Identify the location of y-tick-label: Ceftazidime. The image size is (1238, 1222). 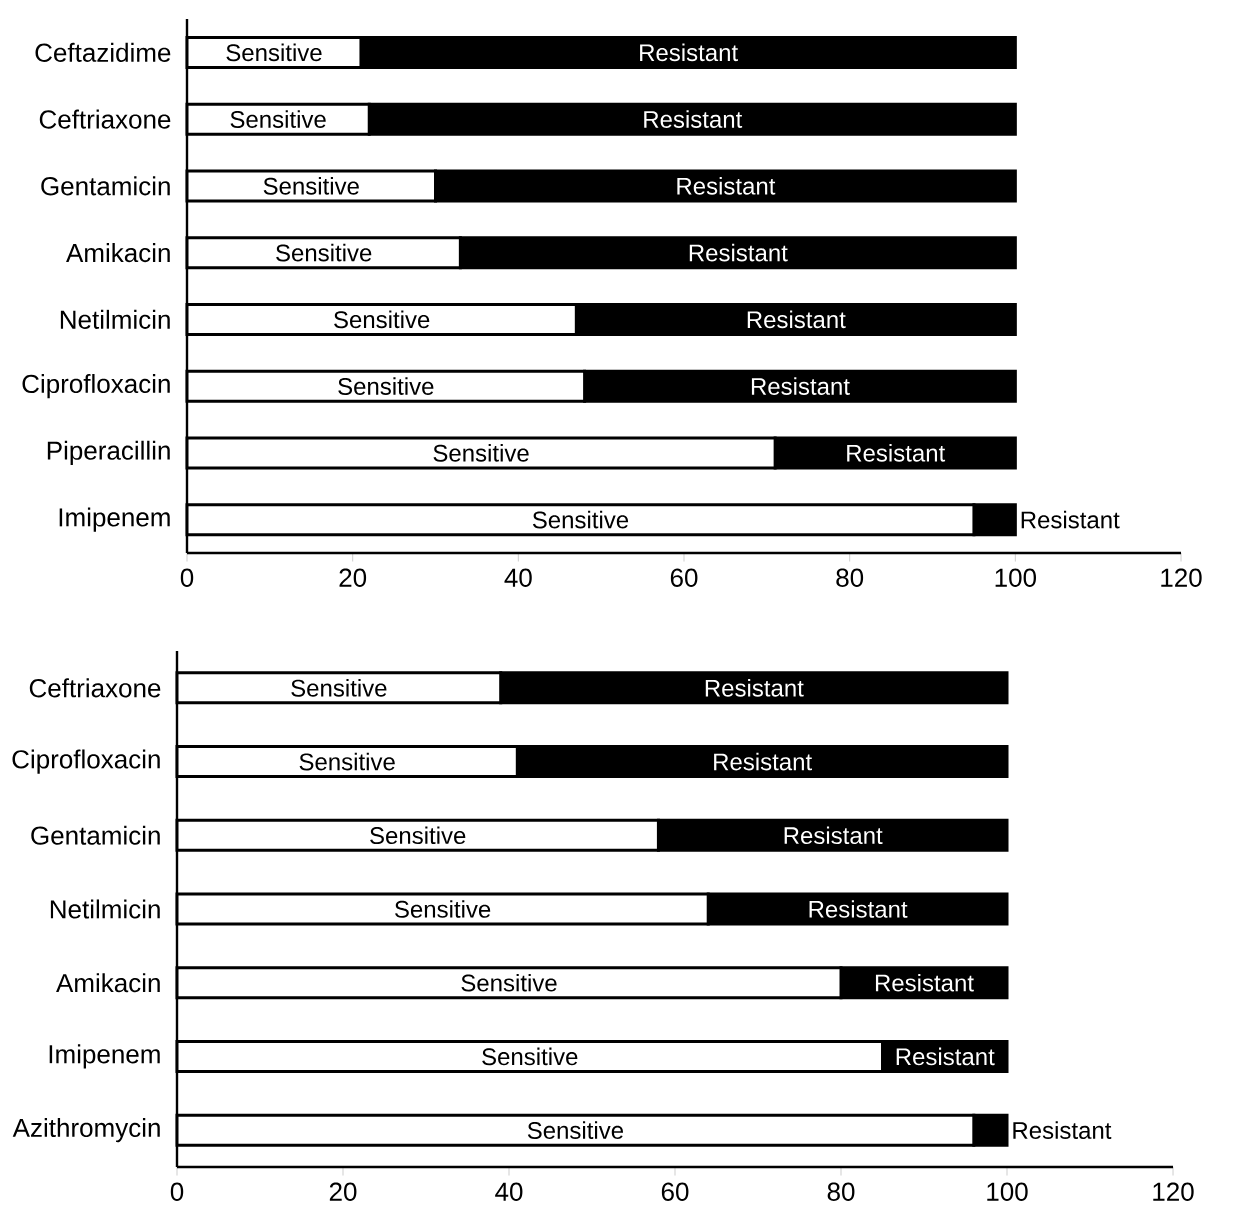
(103, 52).